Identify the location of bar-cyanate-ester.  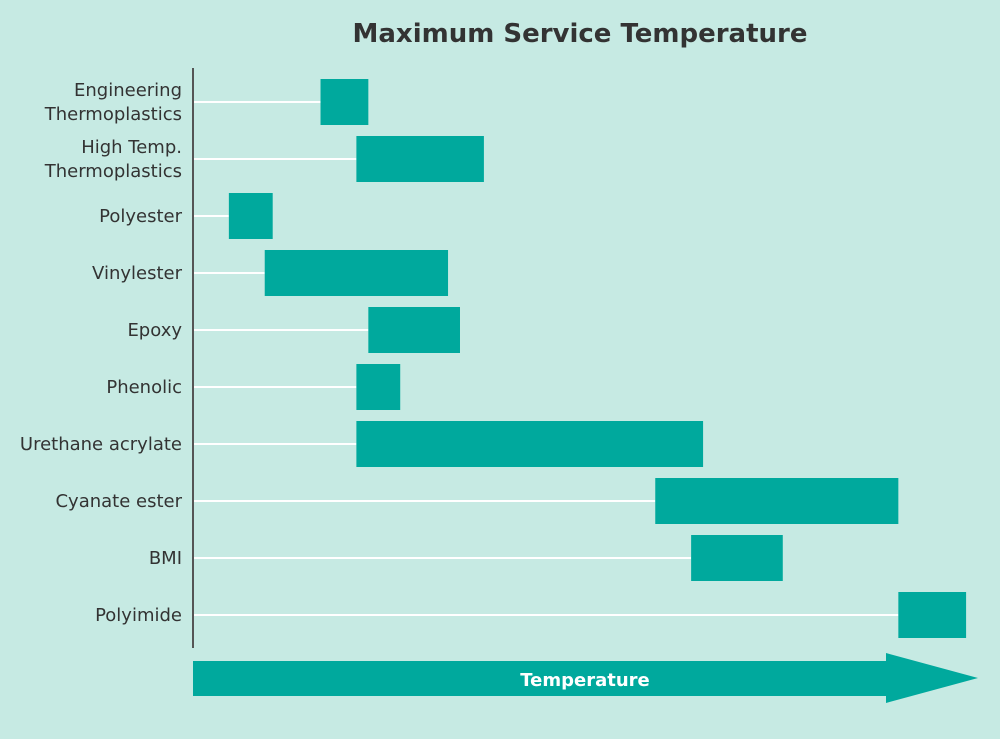
(777, 501).